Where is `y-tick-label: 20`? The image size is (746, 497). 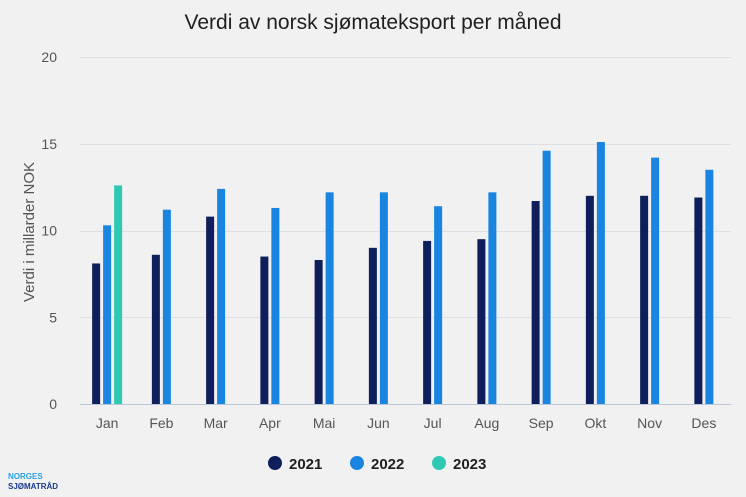
y-tick-label: 20 is located at coordinates (49, 57).